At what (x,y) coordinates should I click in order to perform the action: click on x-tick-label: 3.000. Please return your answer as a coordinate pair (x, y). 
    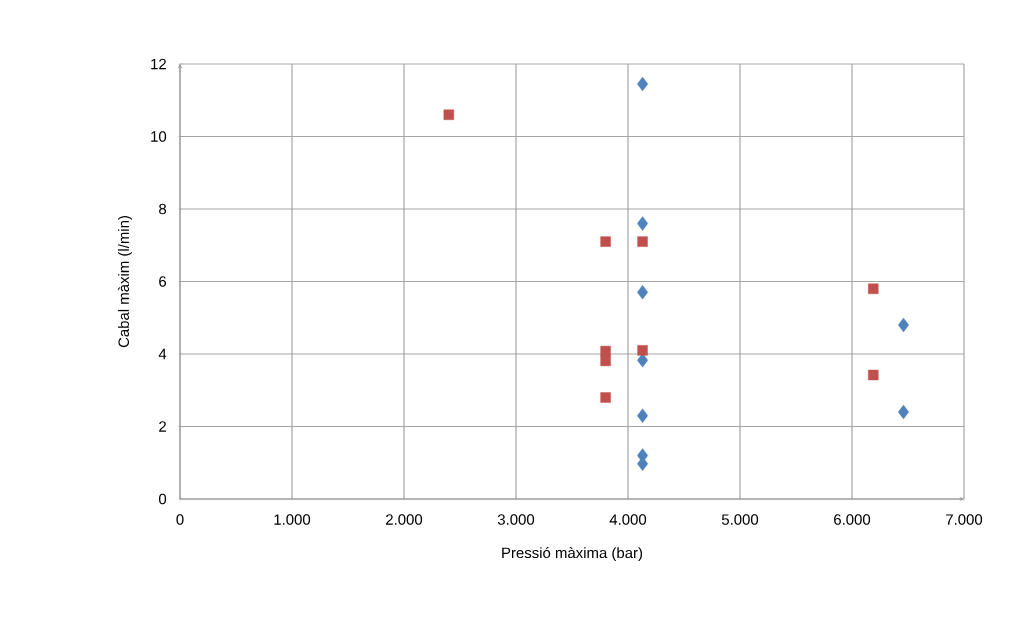
    Looking at the image, I should click on (516, 519).